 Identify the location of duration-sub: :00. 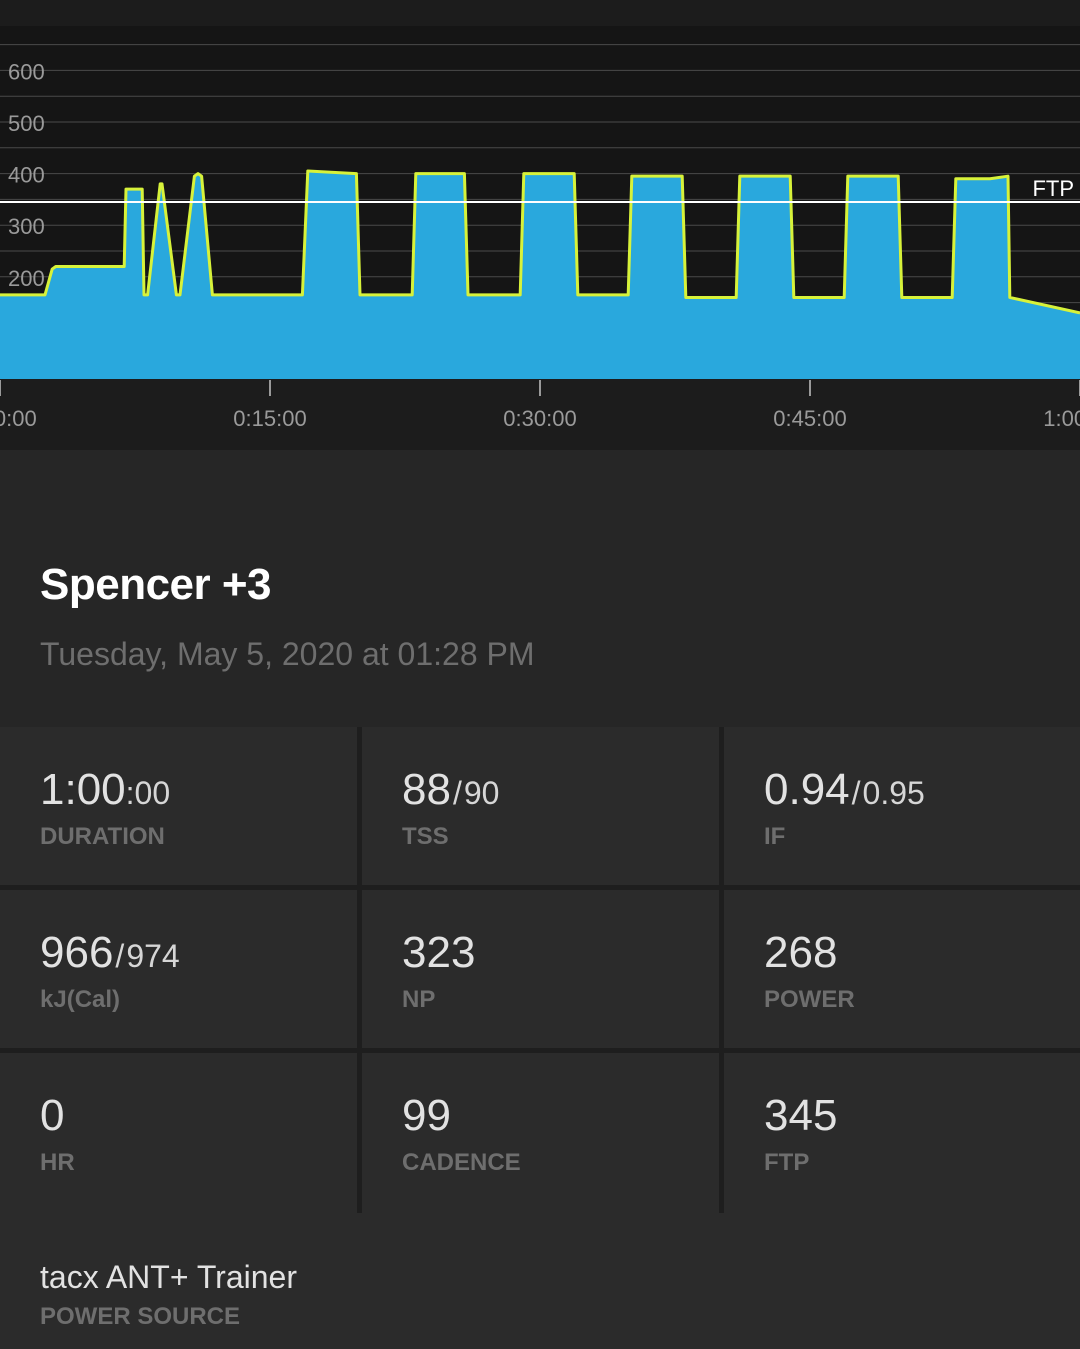
(148, 793).